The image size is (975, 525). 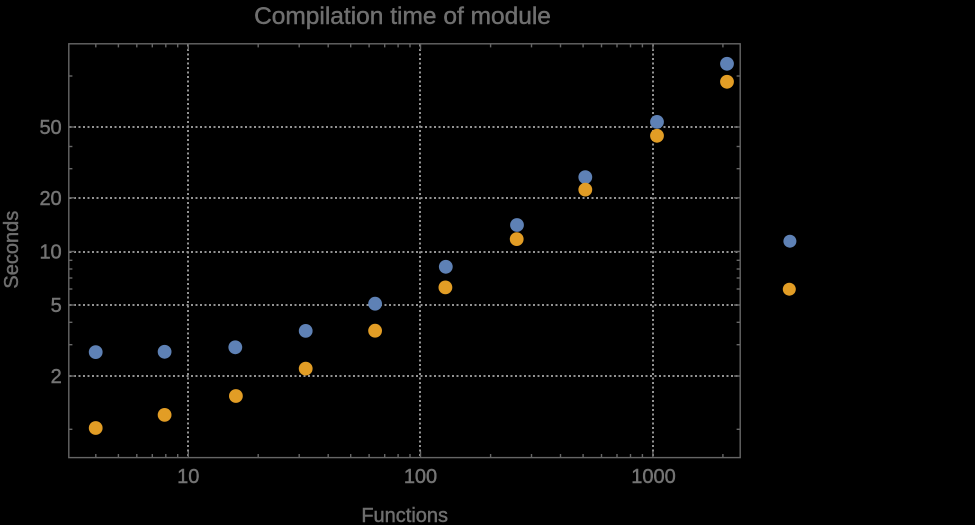 I want to click on svg-text: 20, so click(x=50, y=199).